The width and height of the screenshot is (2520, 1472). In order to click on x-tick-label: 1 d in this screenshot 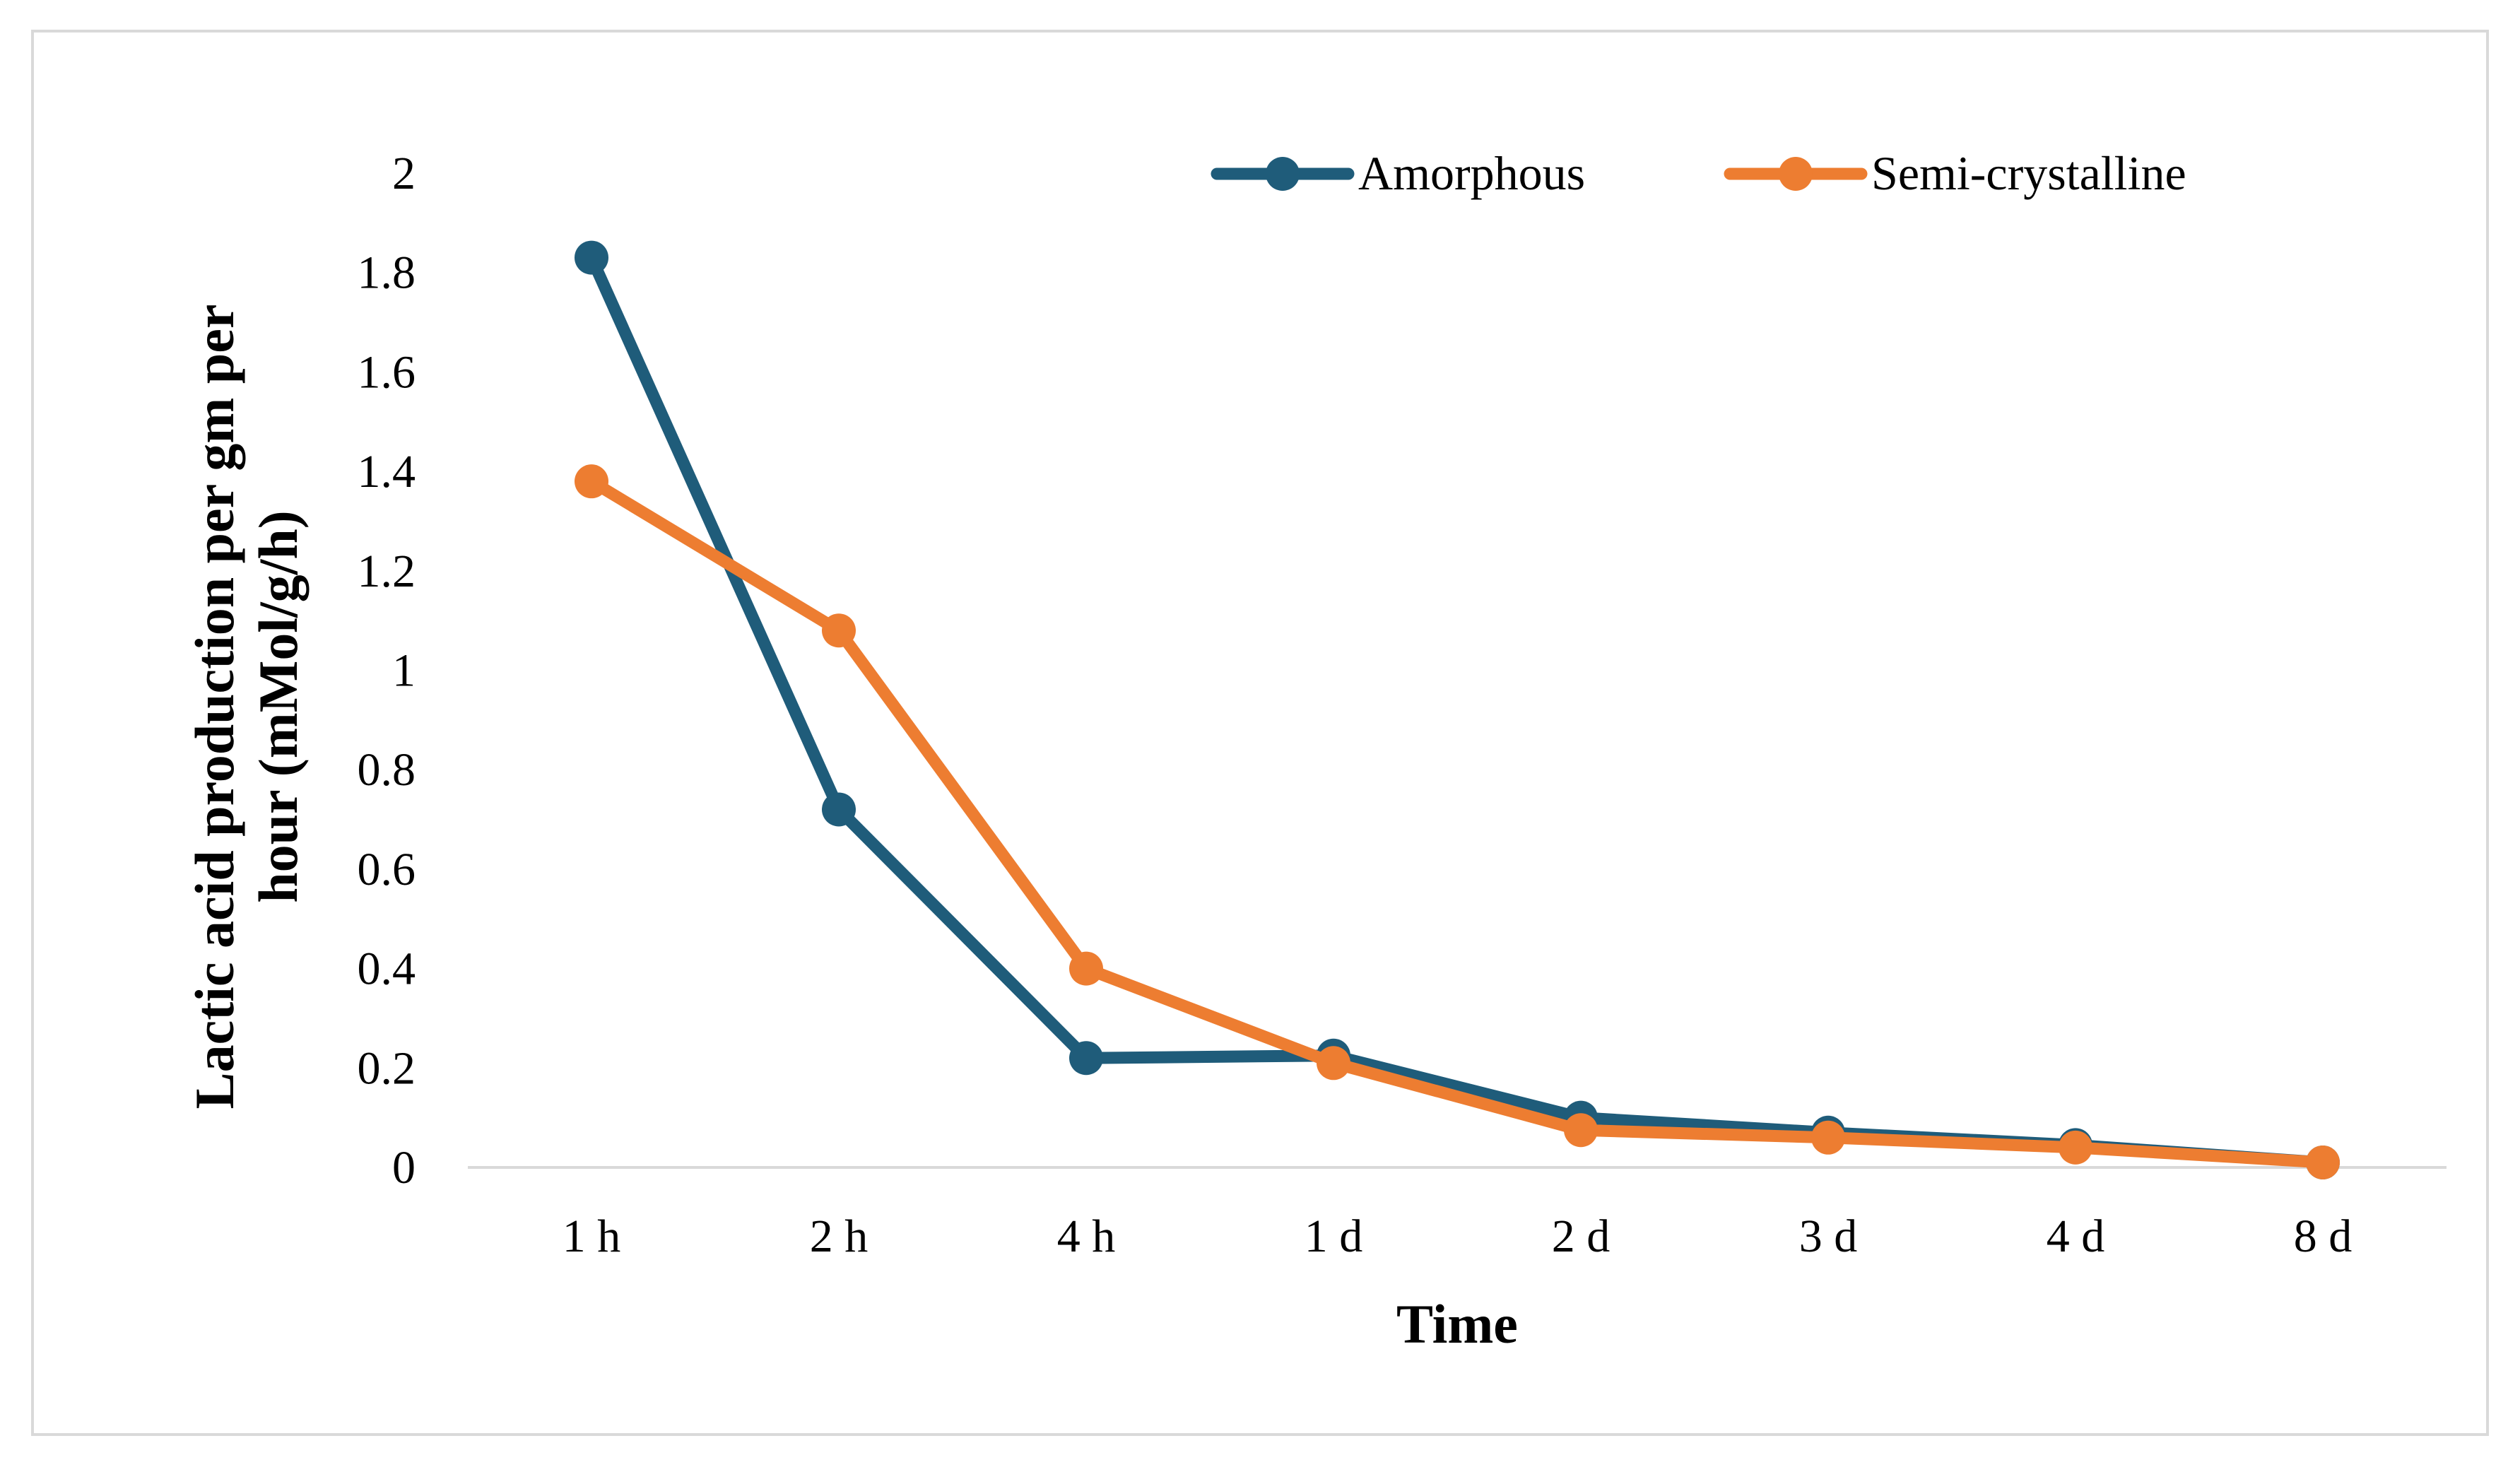, I will do `click(1334, 1236)`.